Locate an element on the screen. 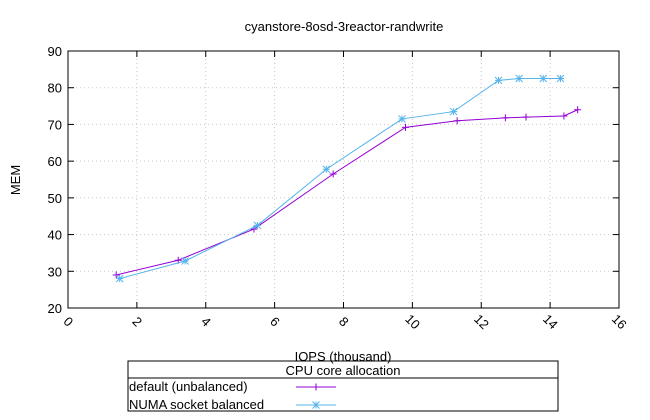  y-tick-label: 30 is located at coordinates (55, 271).